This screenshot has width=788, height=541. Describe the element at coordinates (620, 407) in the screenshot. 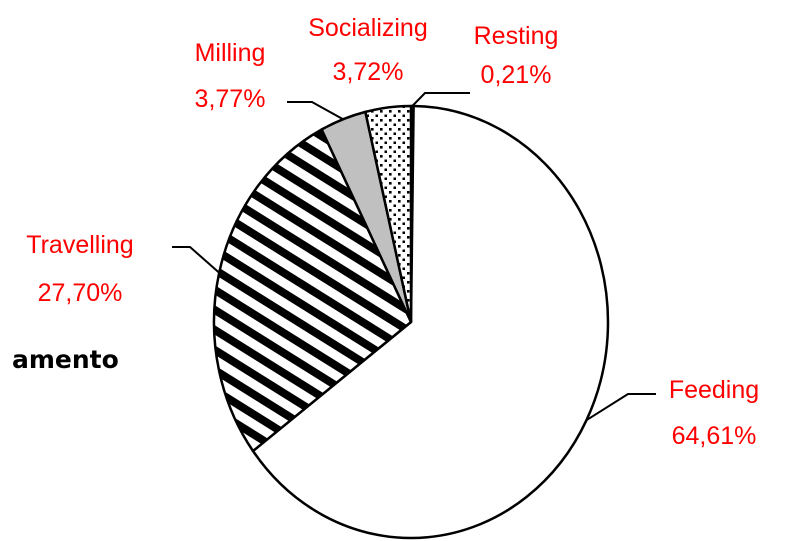

I see `leader-line-feeding` at that location.